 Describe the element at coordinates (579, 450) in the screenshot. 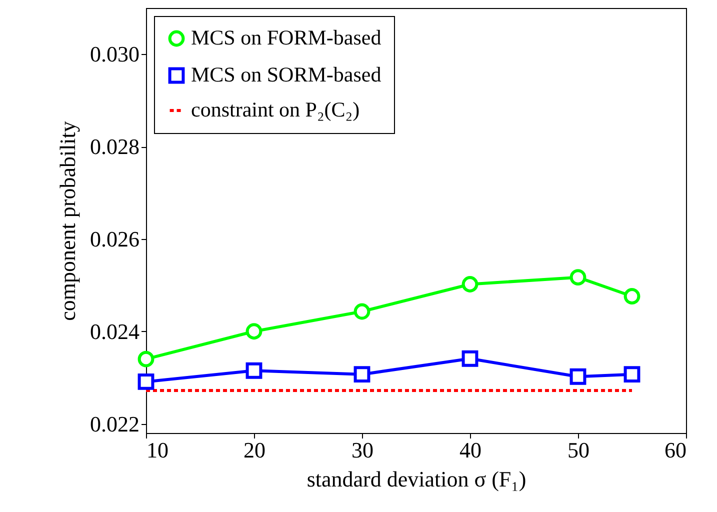

I see `x-tick-label: 50` at that location.